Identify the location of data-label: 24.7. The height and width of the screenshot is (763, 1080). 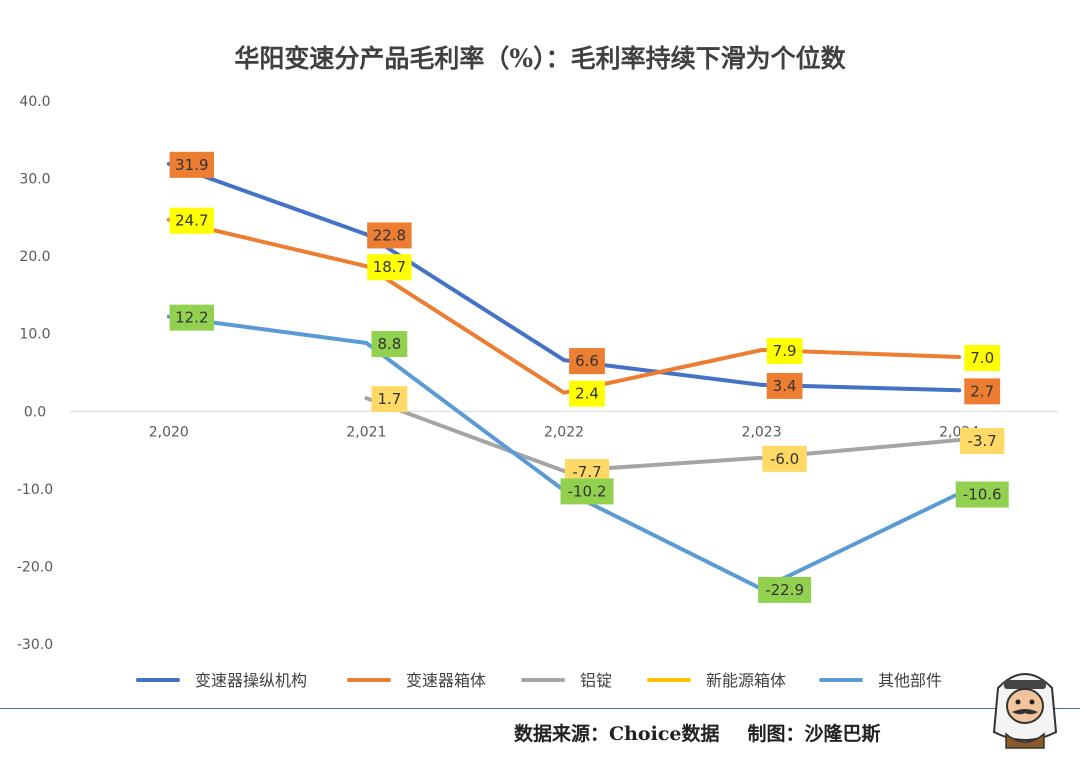
(191, 220).